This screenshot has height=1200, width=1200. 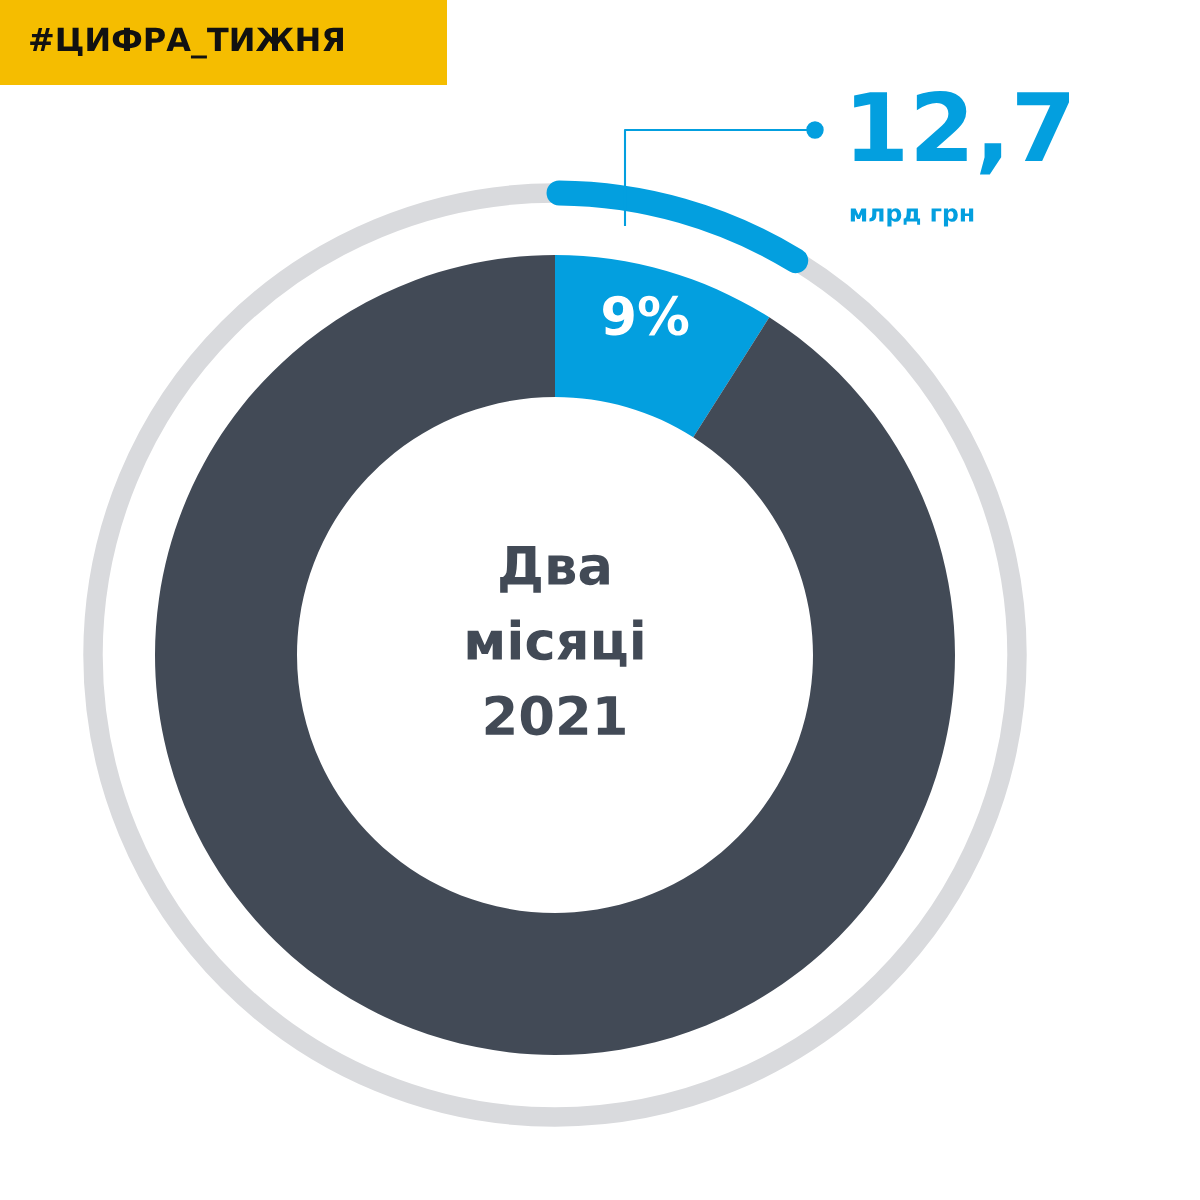 What do you see at coordinates (961, 132) in the screenshot?
I see `text: 12,7` at bounding box center [961, 132].